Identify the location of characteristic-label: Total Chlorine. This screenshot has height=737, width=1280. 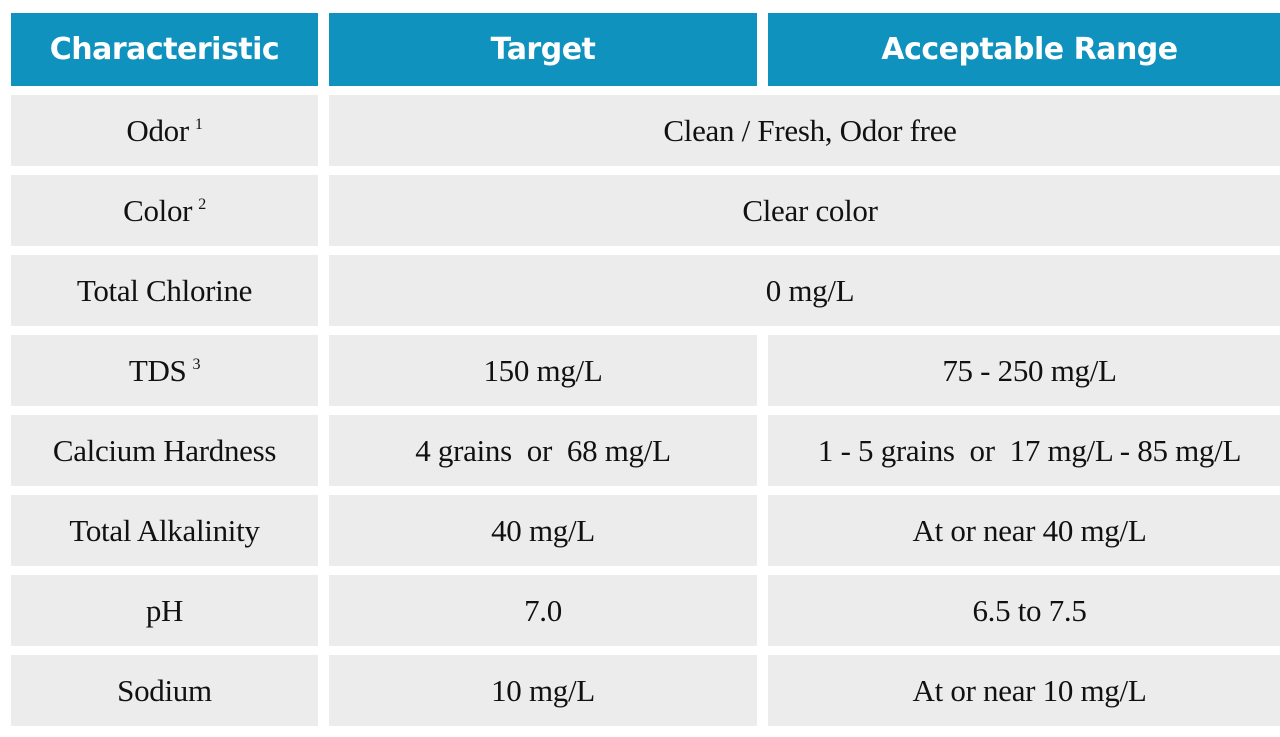
(164, 290).